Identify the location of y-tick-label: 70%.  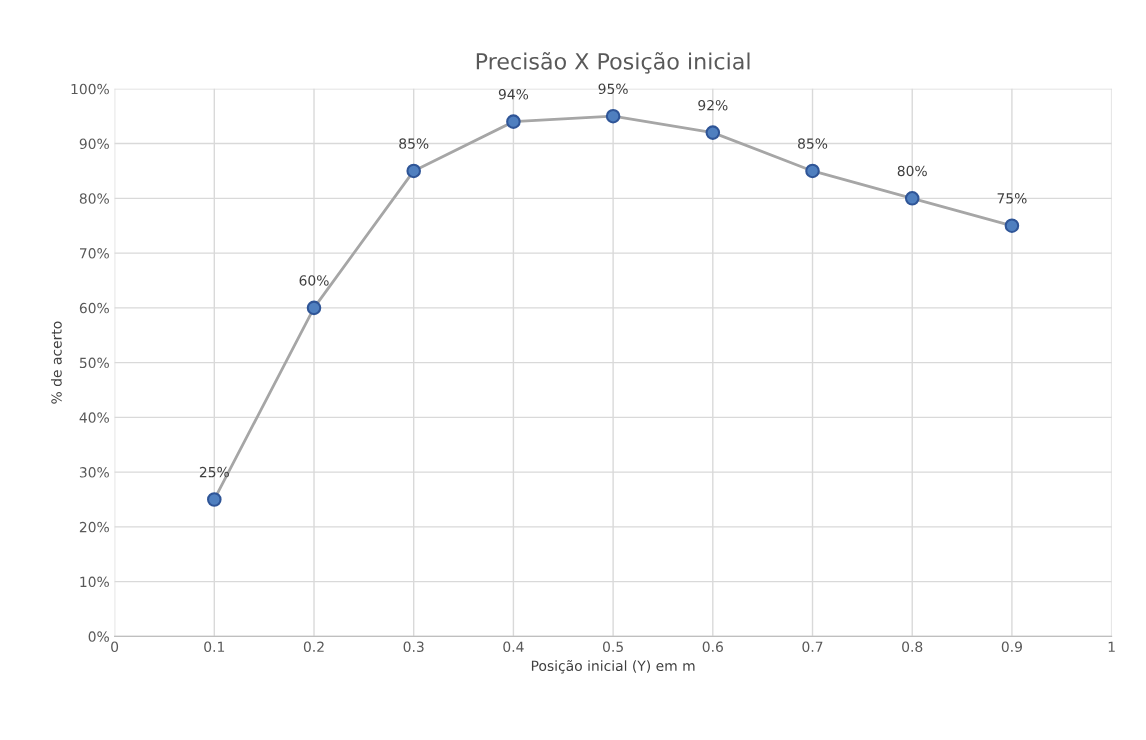
(94, 253).